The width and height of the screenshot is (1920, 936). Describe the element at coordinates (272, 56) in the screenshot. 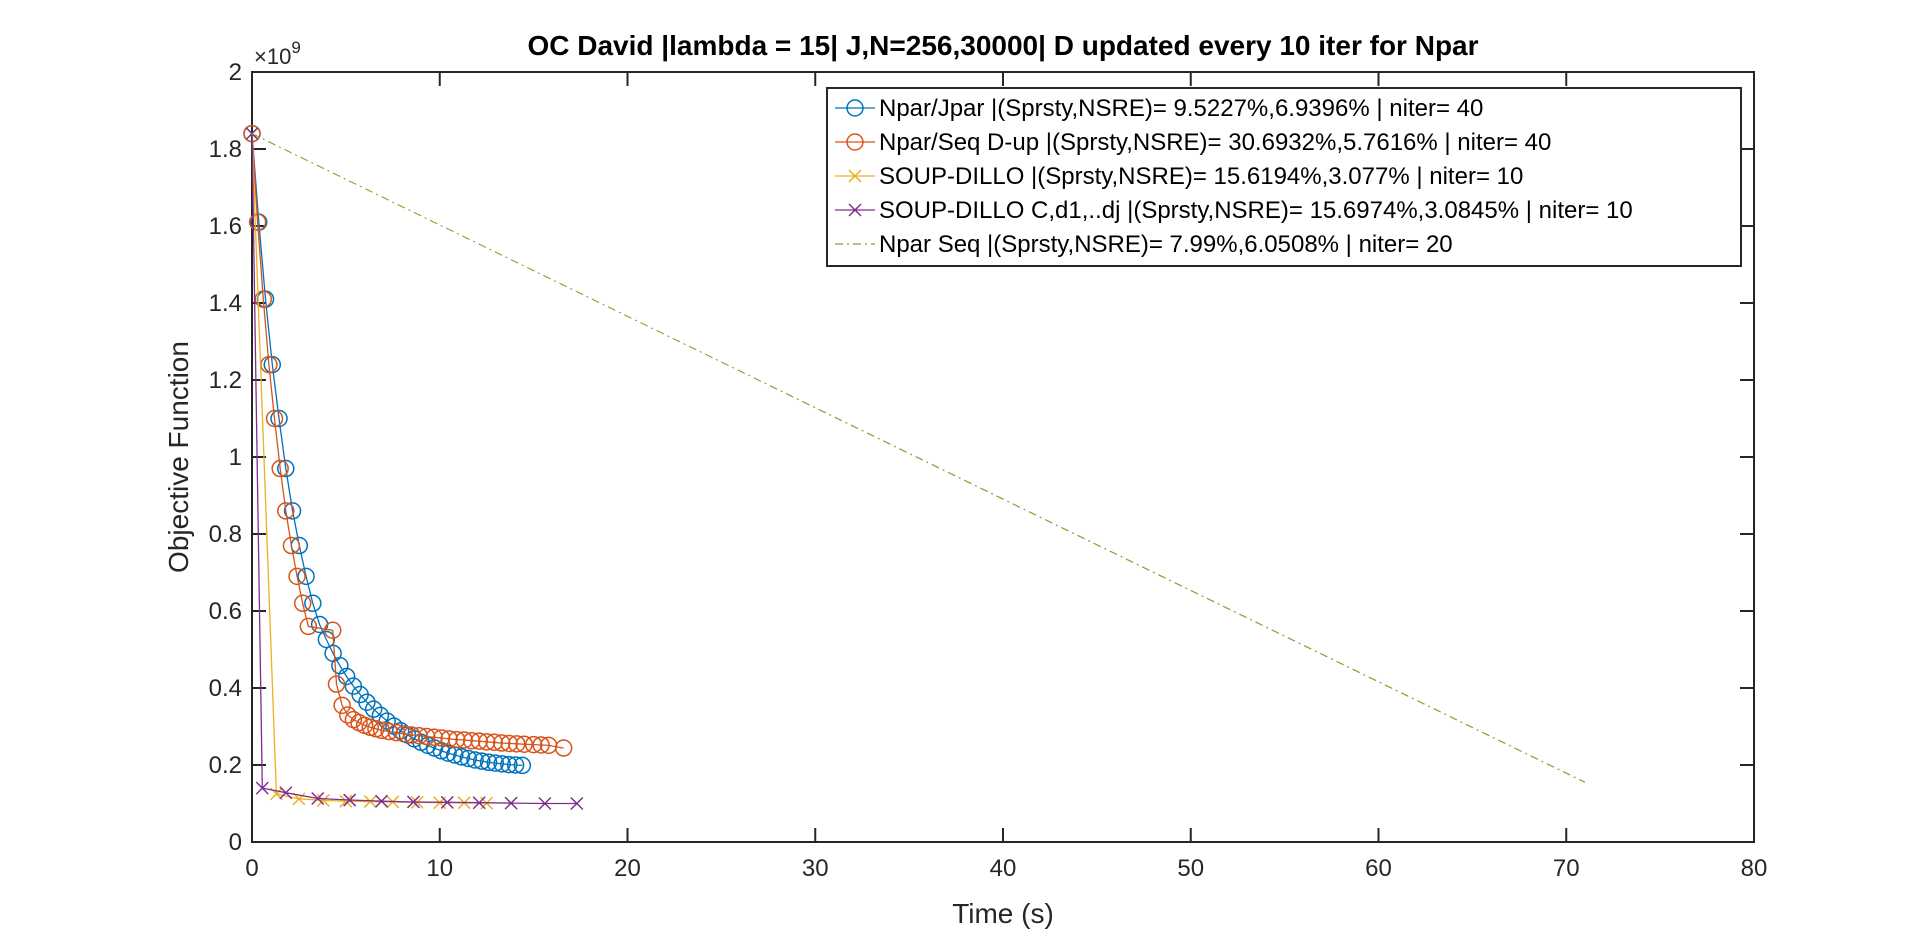

I see `y-exponent-base: ×10` at that location.